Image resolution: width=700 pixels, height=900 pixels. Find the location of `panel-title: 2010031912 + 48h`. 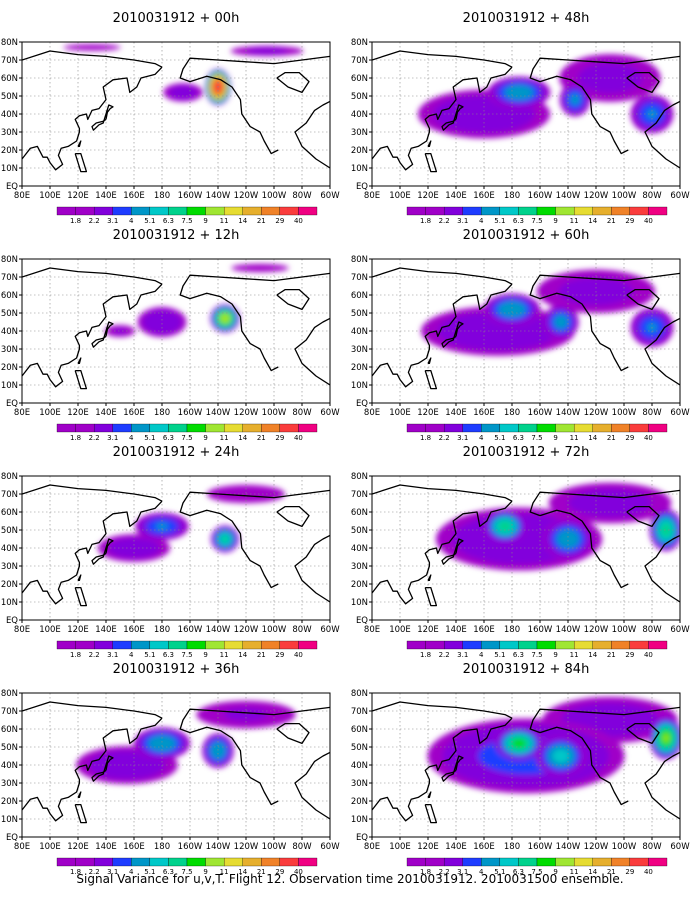

panel-title: 2010031912 + 48h is located at coordinates (526, 18).